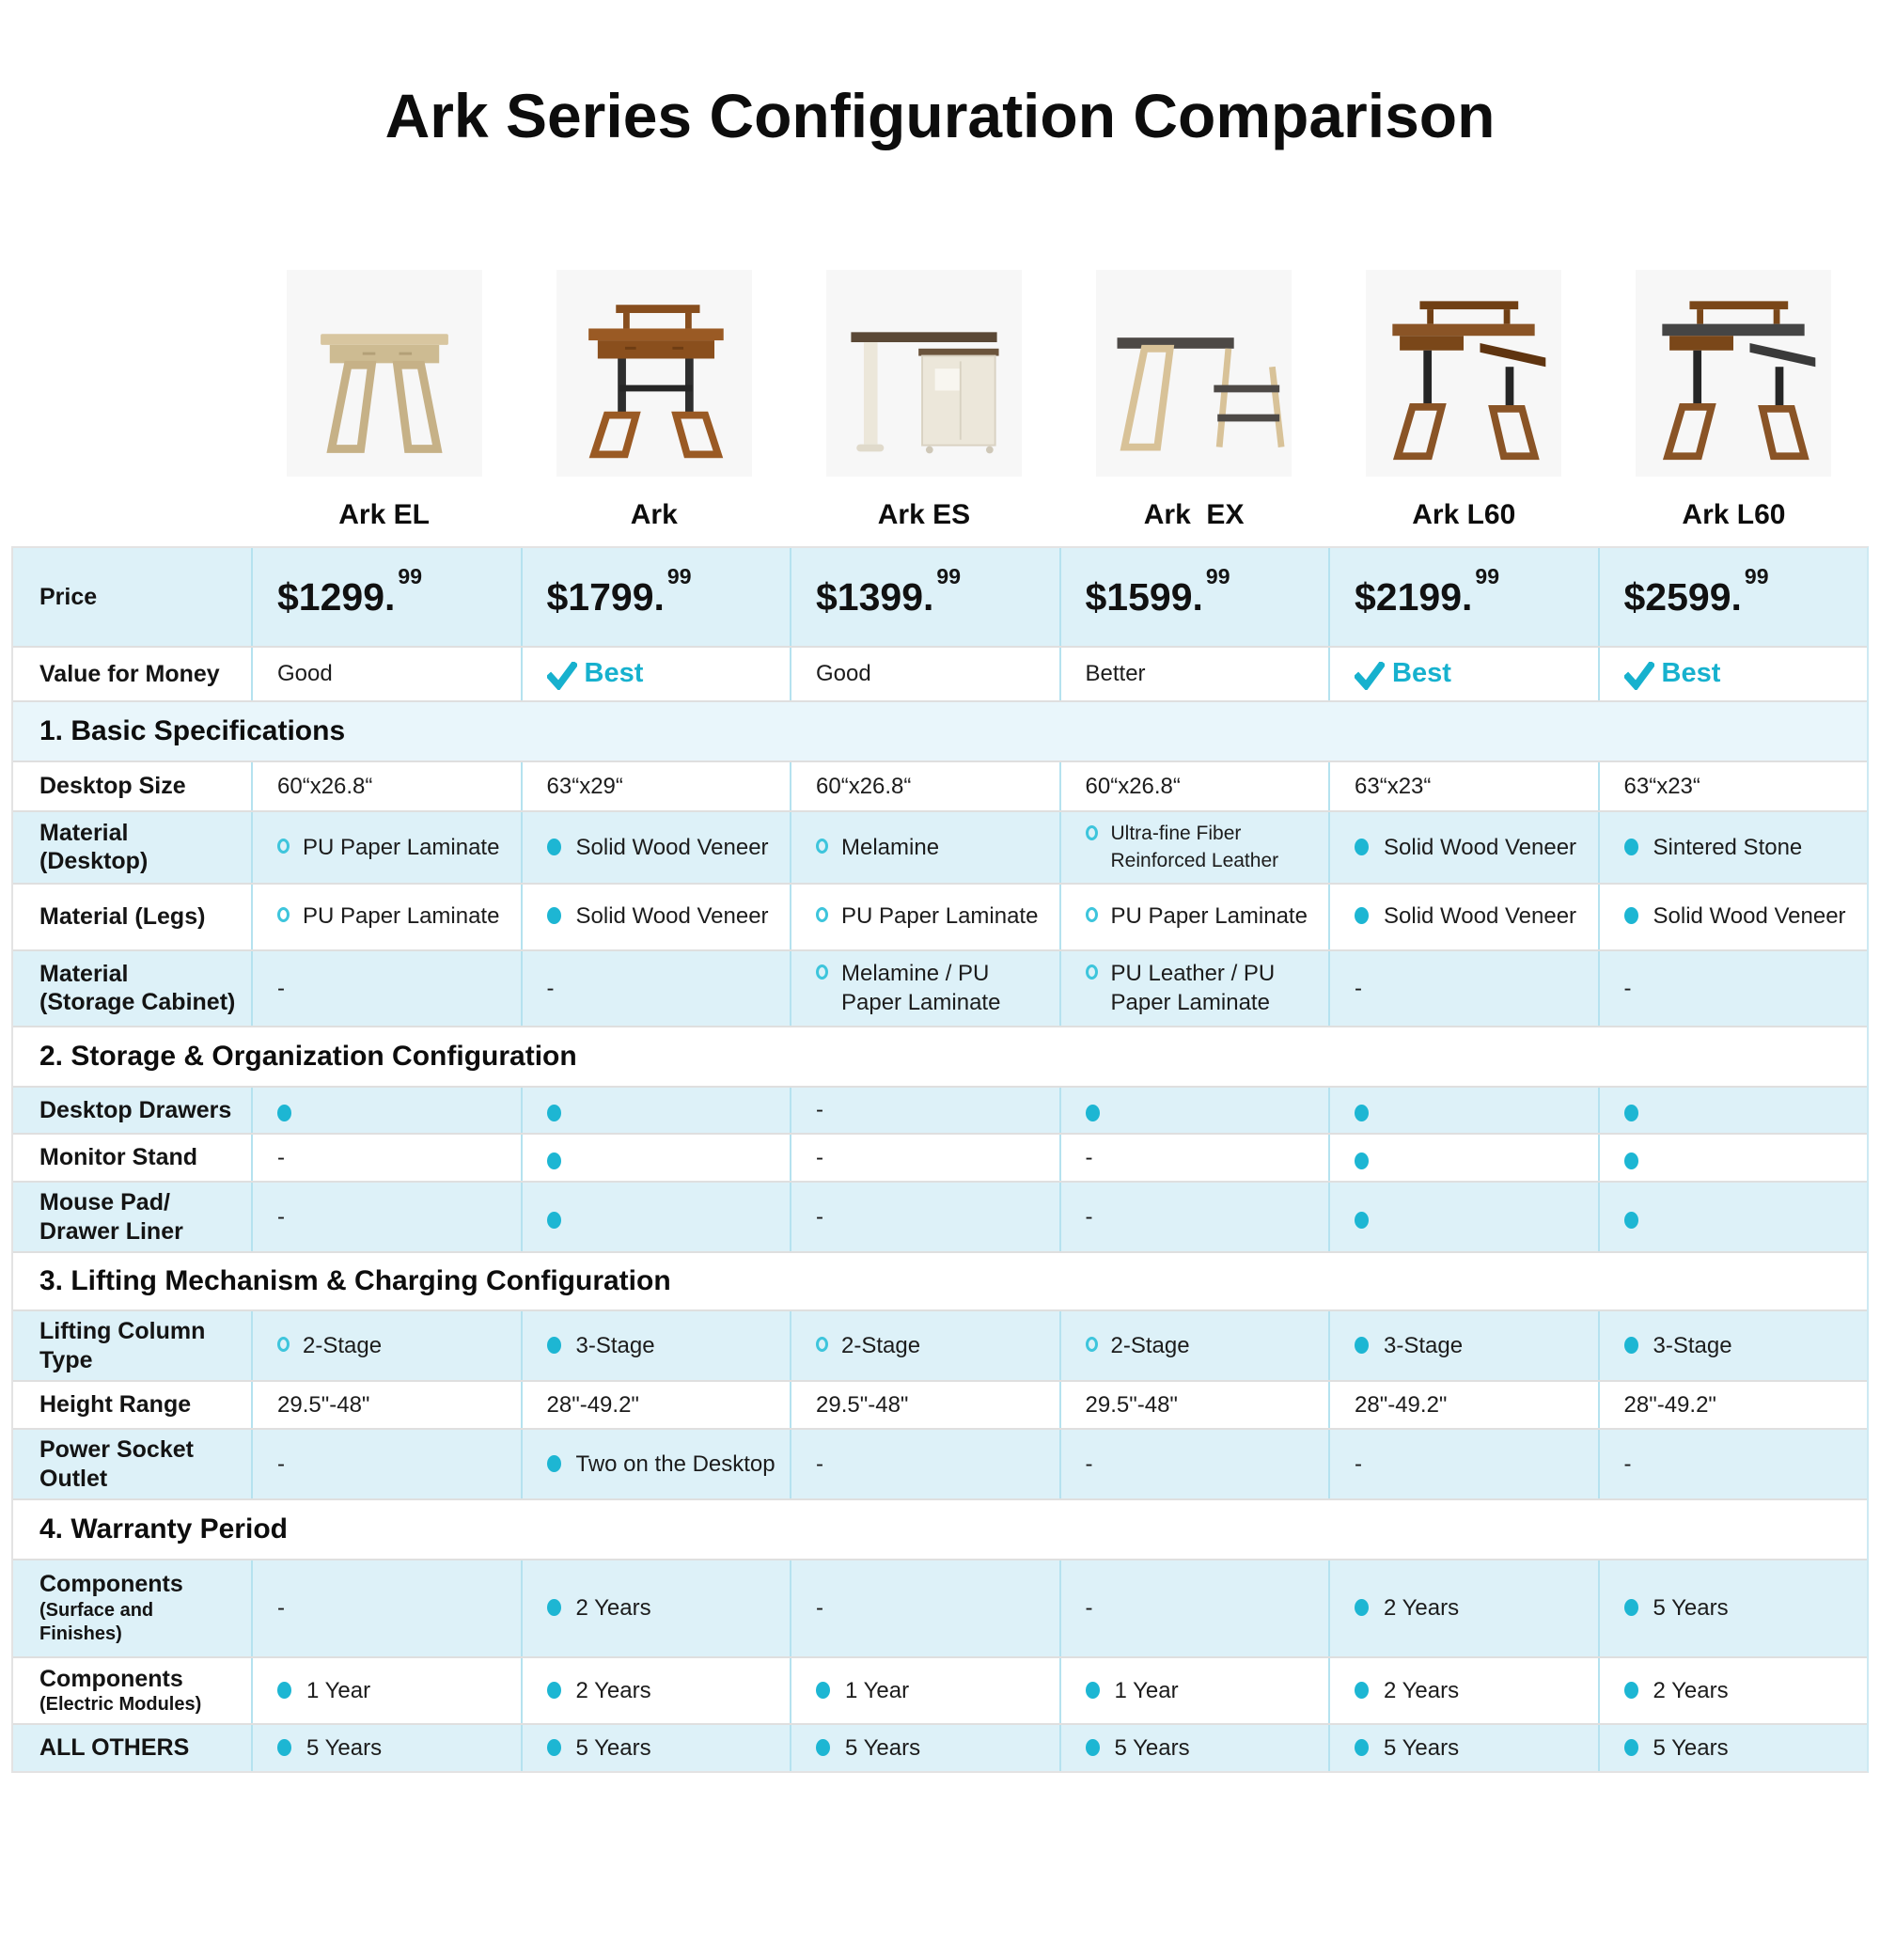  Describe the element at coordinates (1194, 400) in the screenshot. I see `product-column-header: Ark EX` at that location.